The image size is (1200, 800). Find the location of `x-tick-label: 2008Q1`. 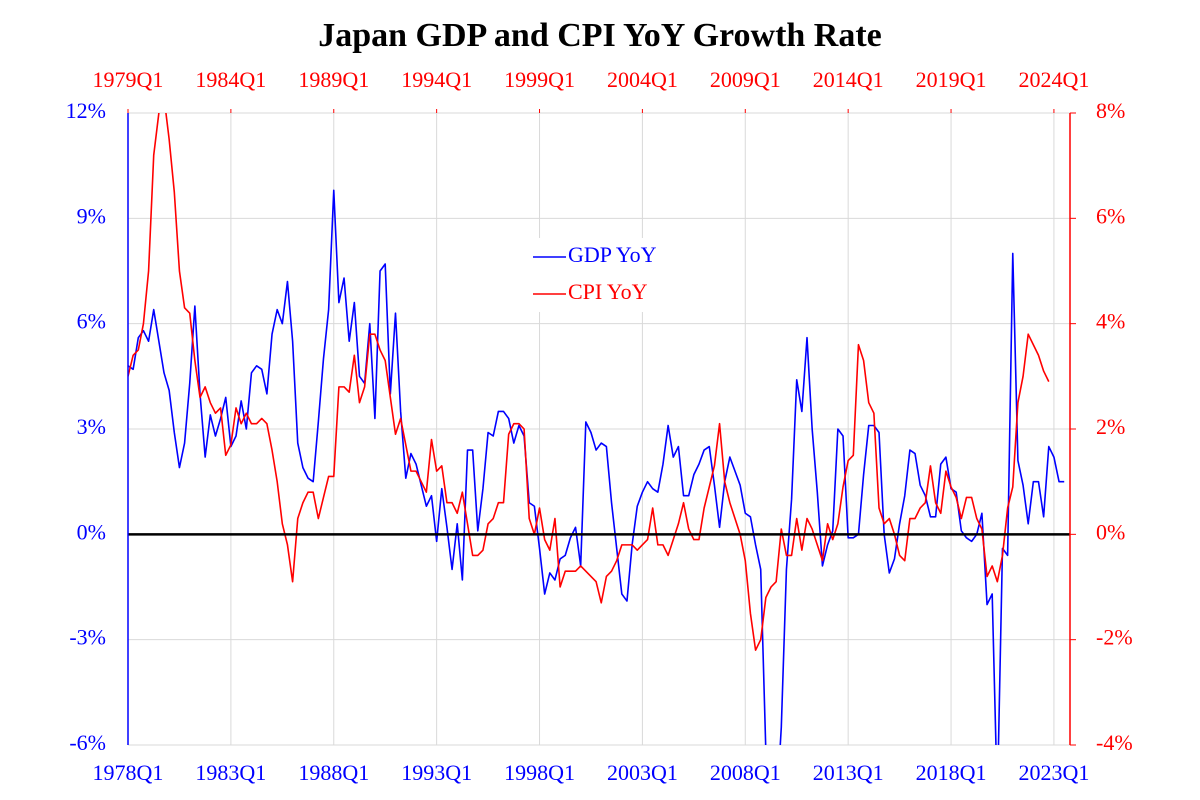

x-tick-label: 2008Q1 is located at coordinates (745, 772).